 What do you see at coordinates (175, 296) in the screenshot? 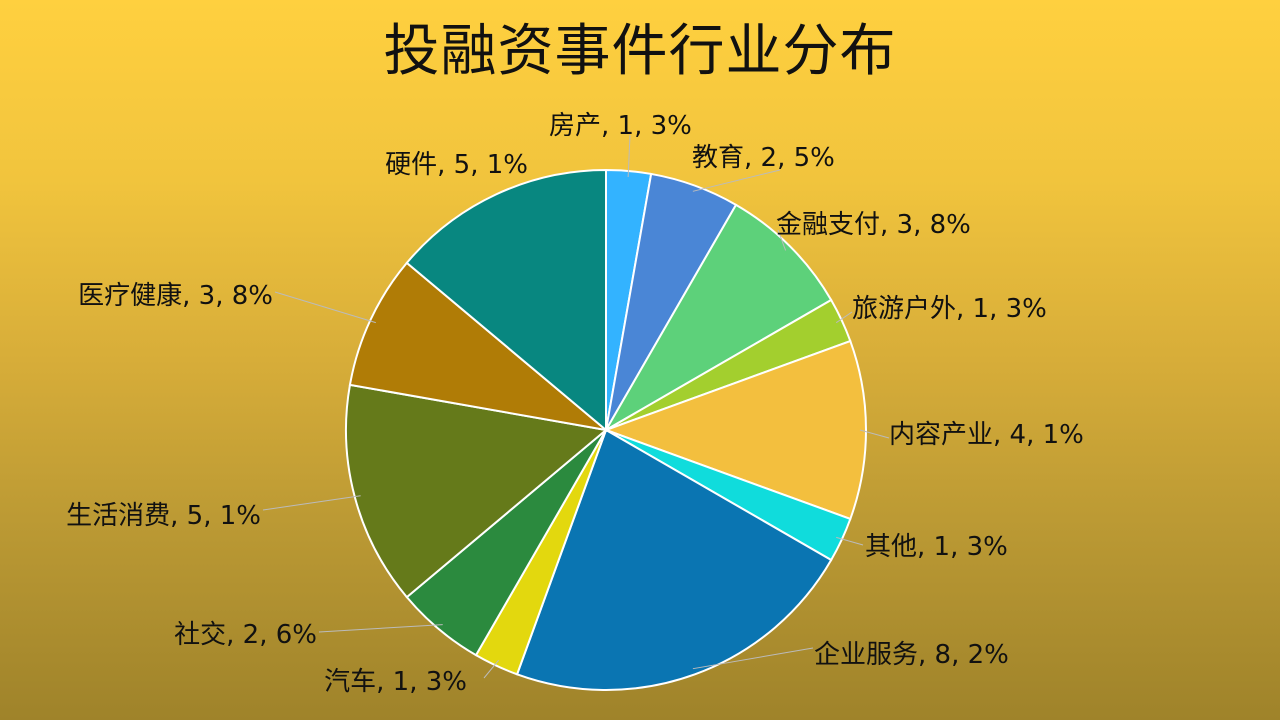
I see `data-label-11: 医疗健康, 3, 8%` at bounding box center [175, 296].